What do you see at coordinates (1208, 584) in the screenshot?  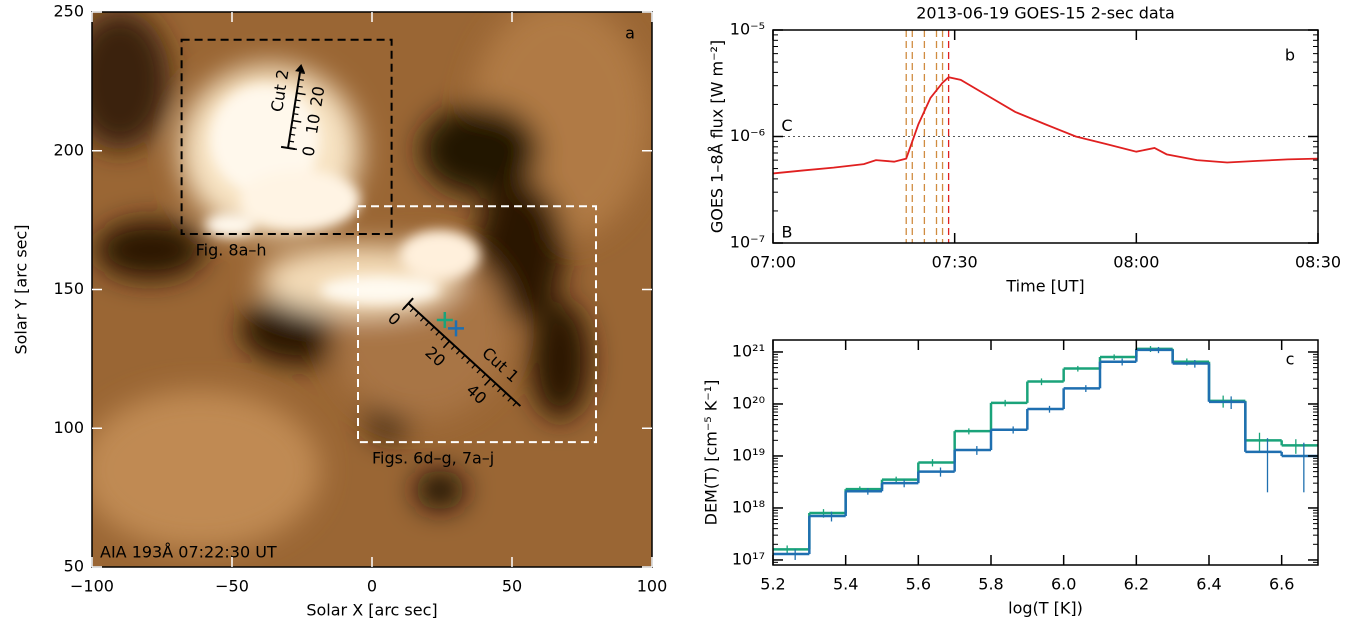 I see `x-tick-label: 6.4` at bounding box center [1208, 584].